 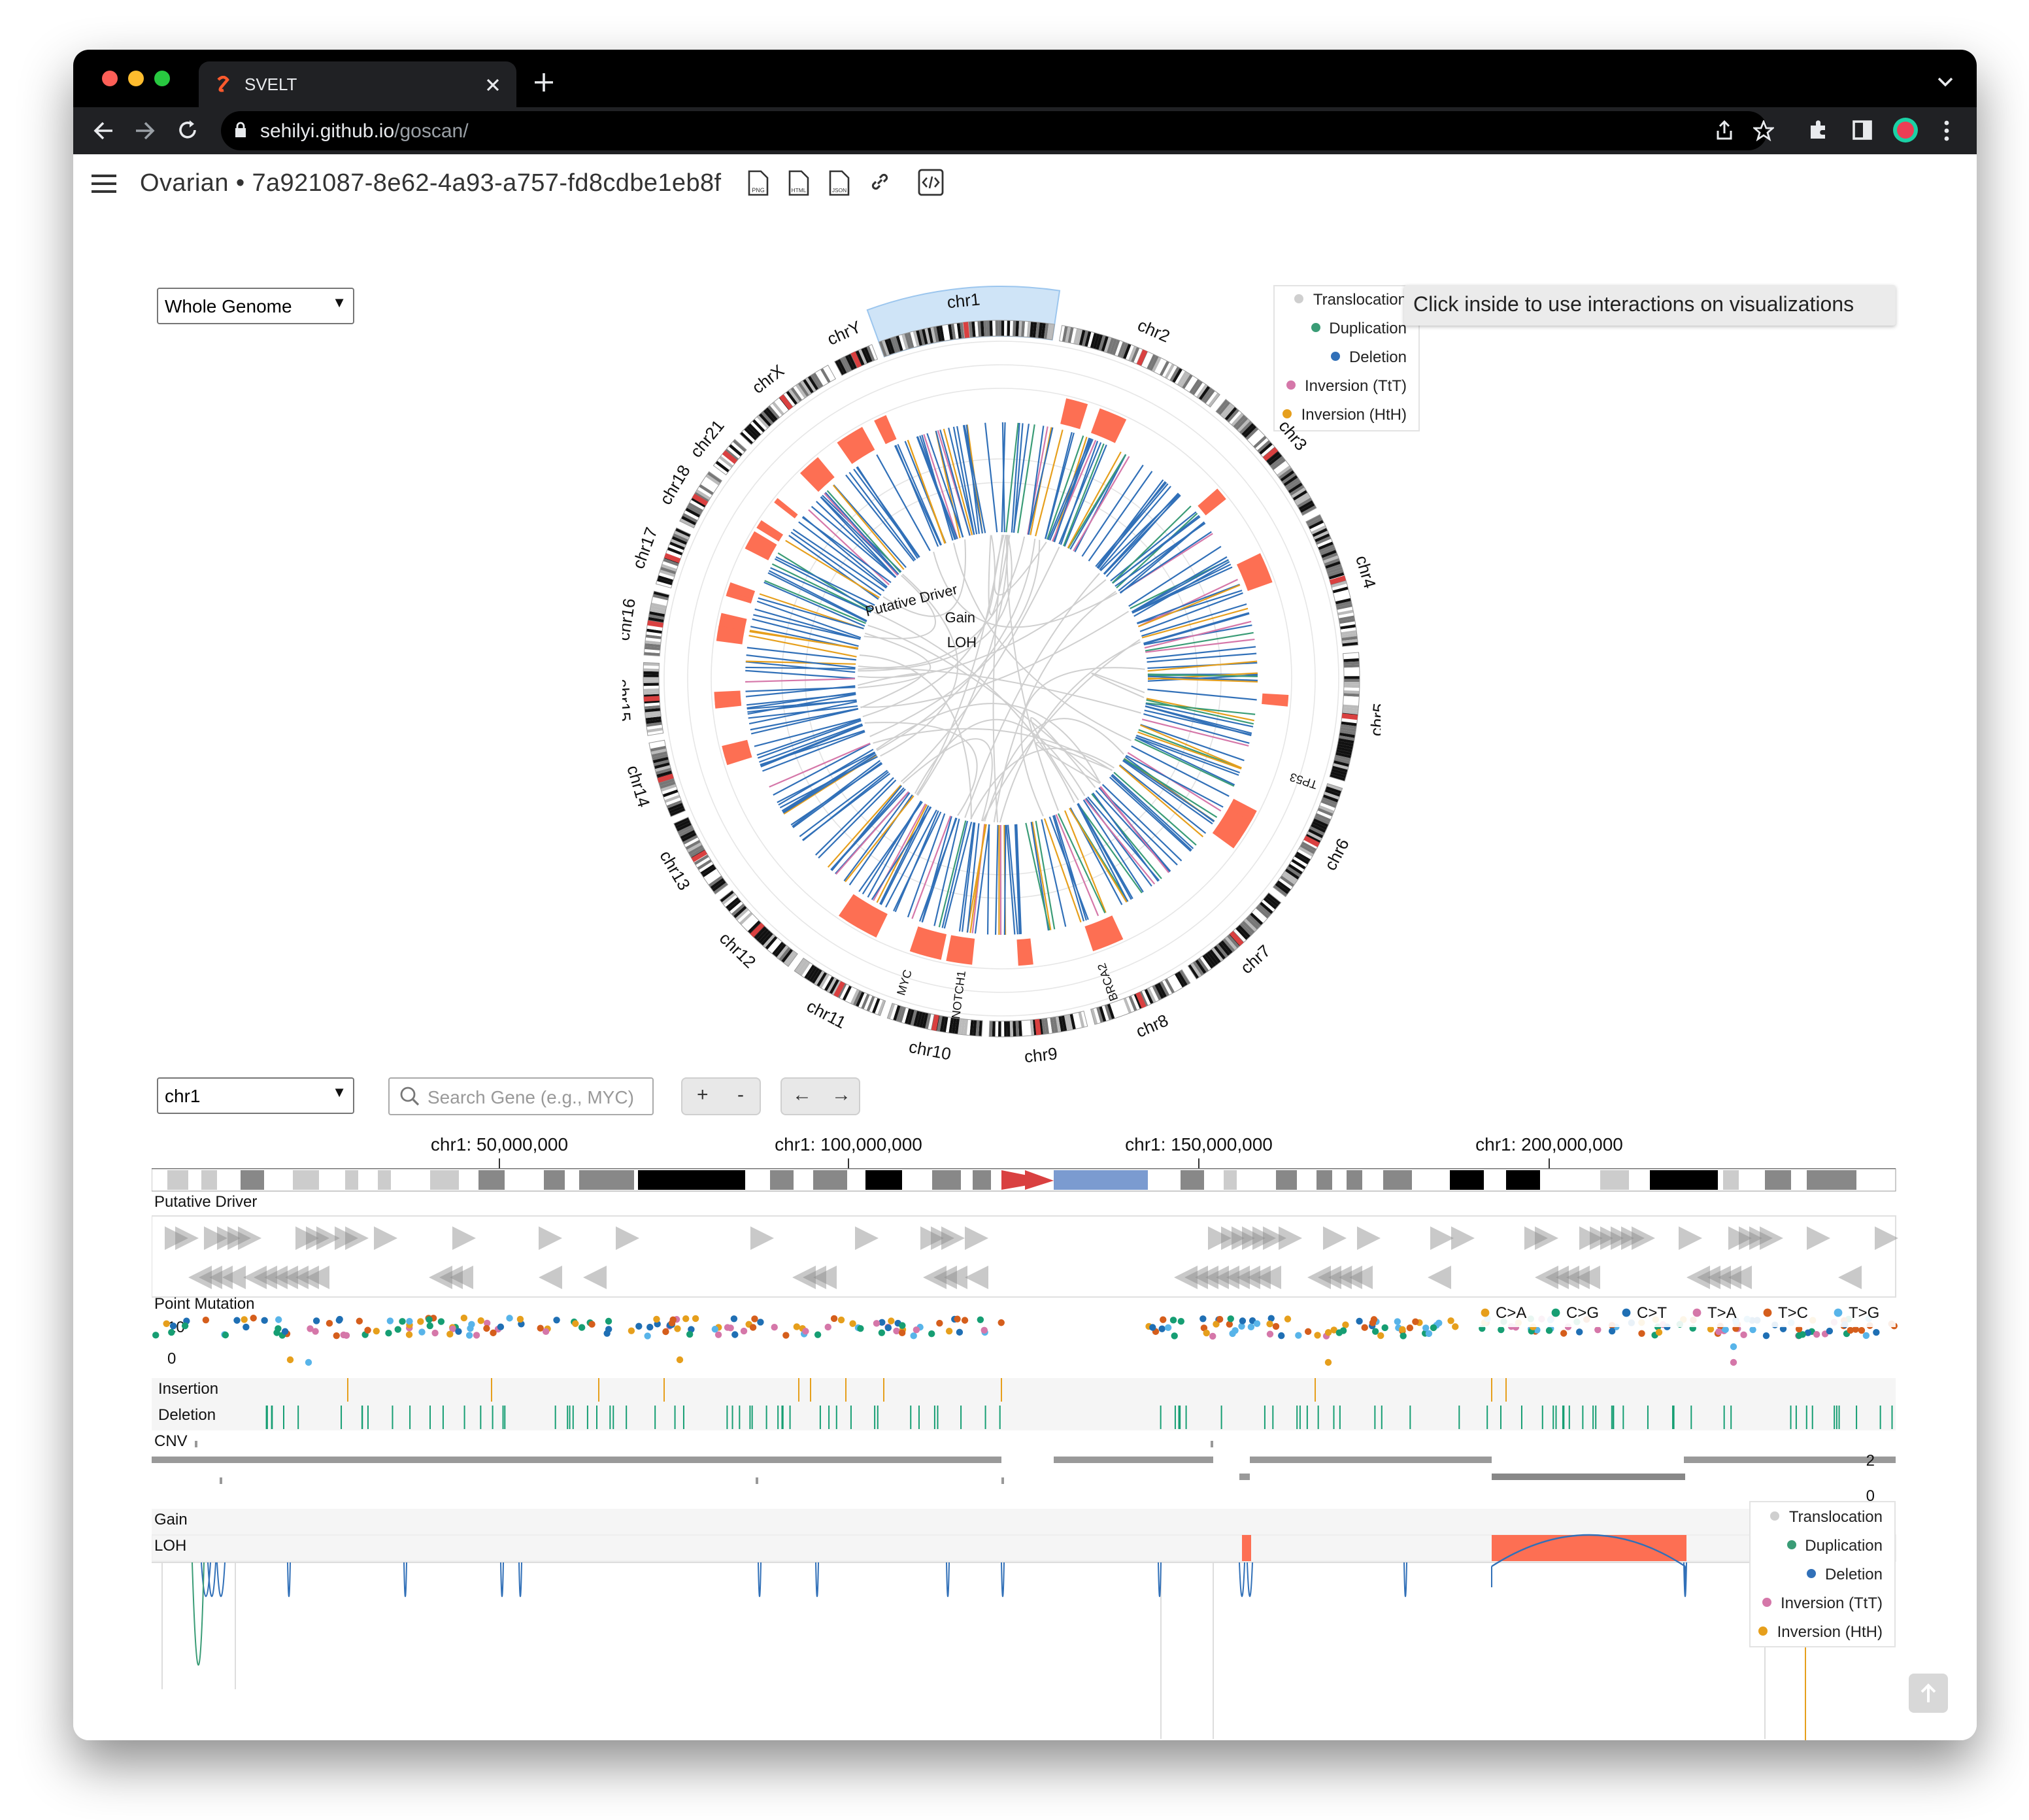 What do you see at coordinates (357, 84) in the screenshot?
I see `browser-tab: SVELT` at bounding box center [357, 84].